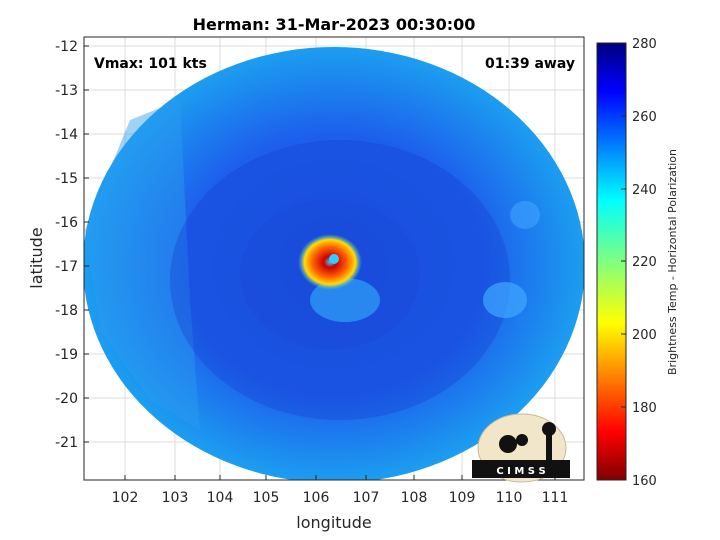  What do you see at coordinates (66, 91) in the screenshot?
I see `y-tick-label: -13` at bounding box center [66, 91].